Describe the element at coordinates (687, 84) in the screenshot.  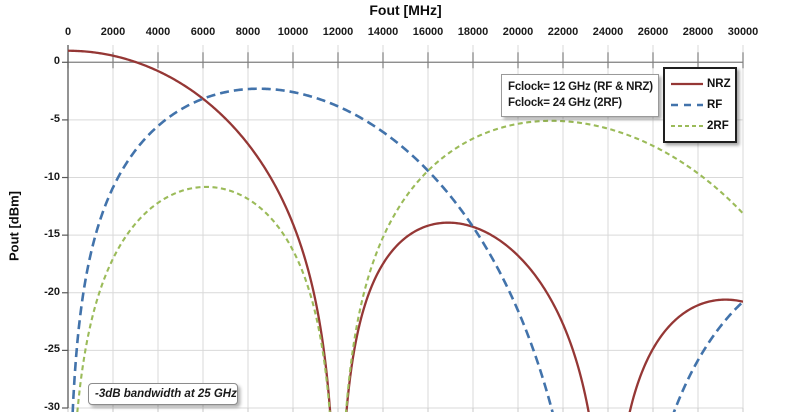
I see `legend-line-nrz-icon` at that location.